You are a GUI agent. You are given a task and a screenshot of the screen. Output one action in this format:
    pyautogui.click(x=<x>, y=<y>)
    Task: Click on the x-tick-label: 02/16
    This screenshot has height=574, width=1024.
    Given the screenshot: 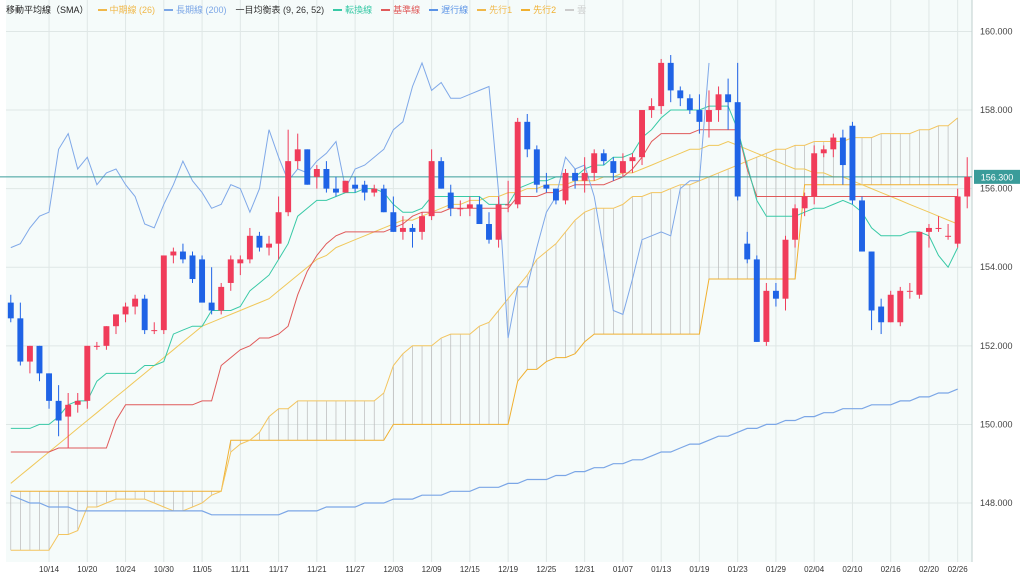 What is the action you would take?
    pyautogui.click(x=891, y=569)
    